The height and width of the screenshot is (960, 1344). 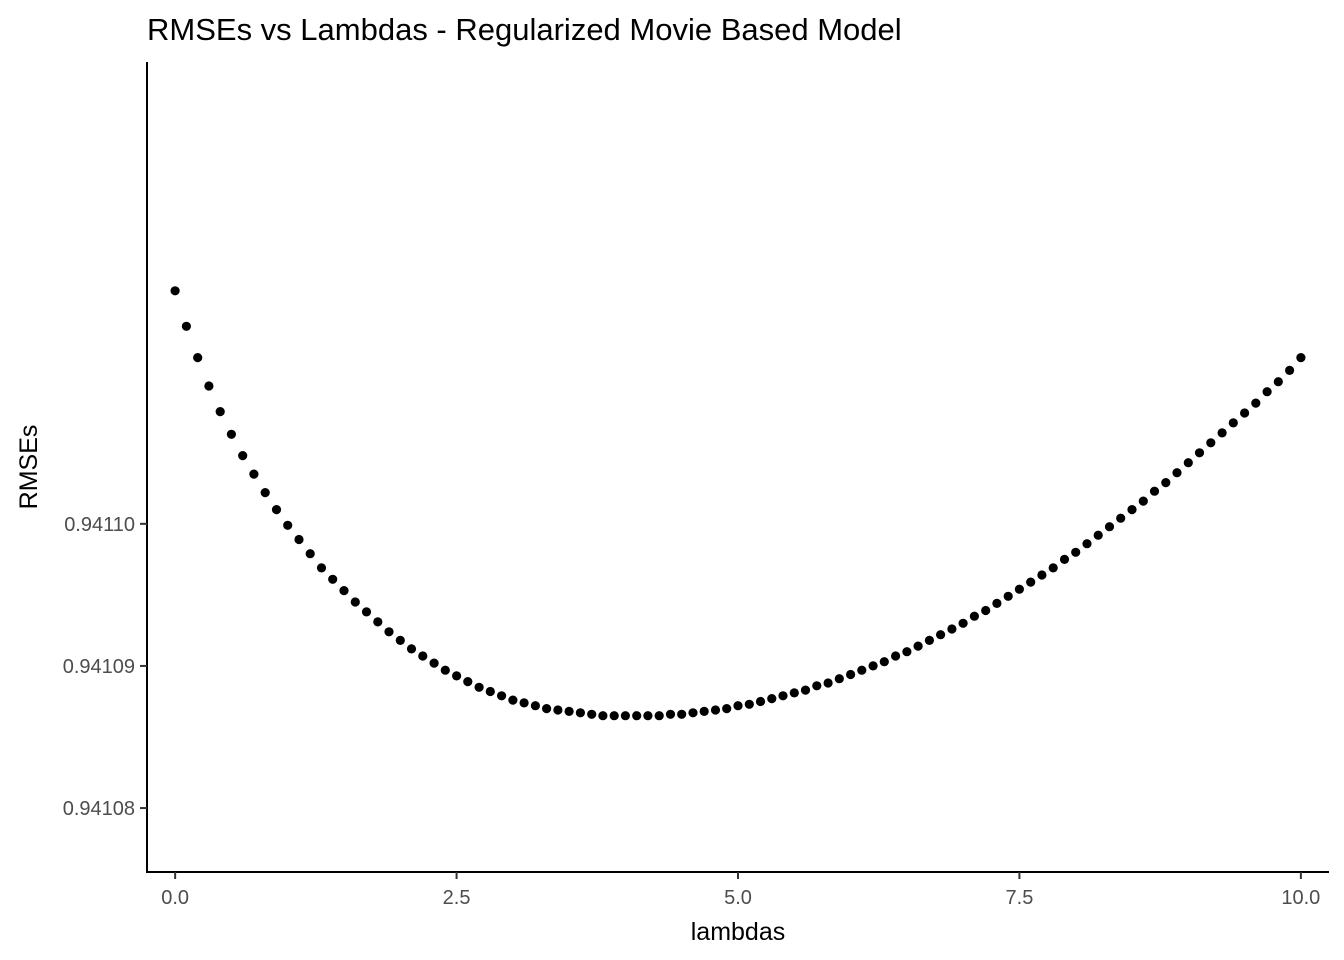 I want to click on y-axis-ticks: 0.94108 0.94109 0.94110, so click(x=105, y=667).